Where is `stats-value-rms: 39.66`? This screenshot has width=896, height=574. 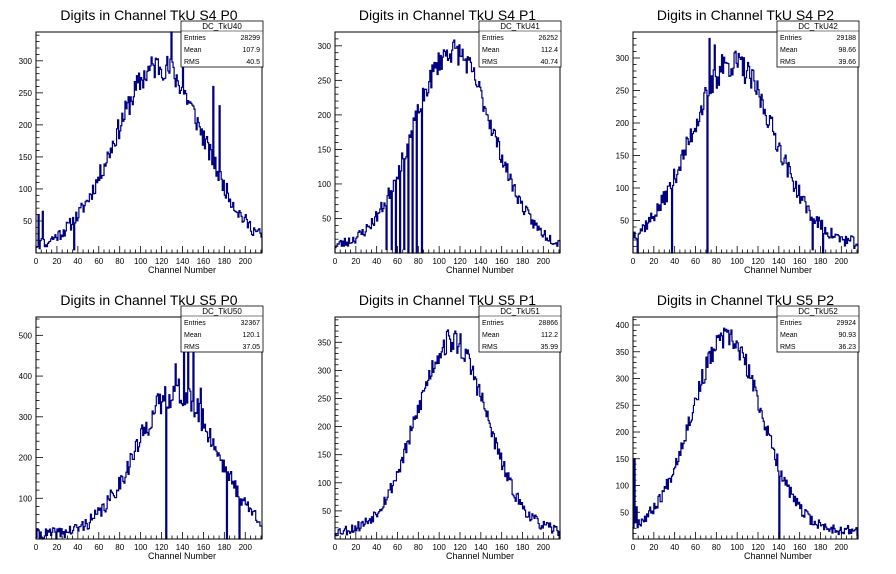
stats-value-rms: 39.66 is located at coordinates (847, 62).